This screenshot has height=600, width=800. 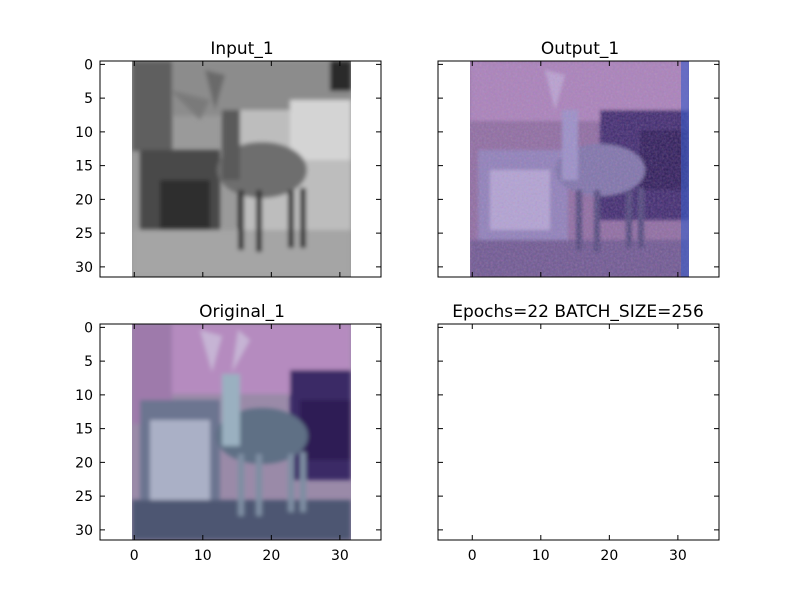 What do you see at coordinates (578, 312) in the screenshot?
I see `panel-title-info: Epochs=22 BATCH_SIZE=256` at bounding box center [578, 312].